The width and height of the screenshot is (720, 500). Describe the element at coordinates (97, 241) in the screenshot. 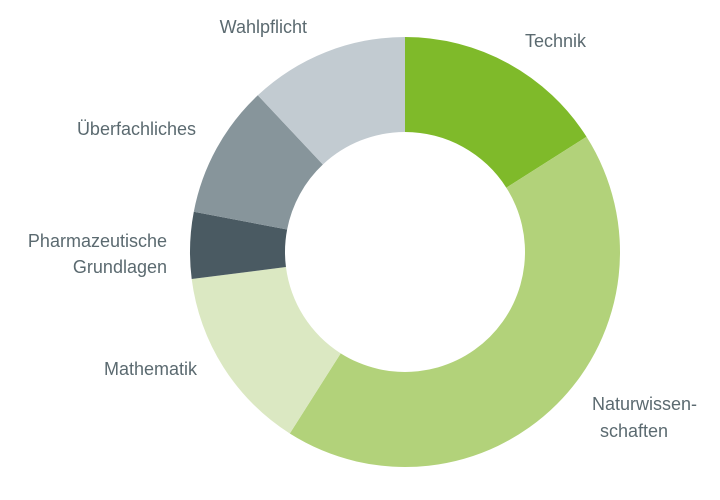

I see `slice-label: Pharmazeutische` at that location.